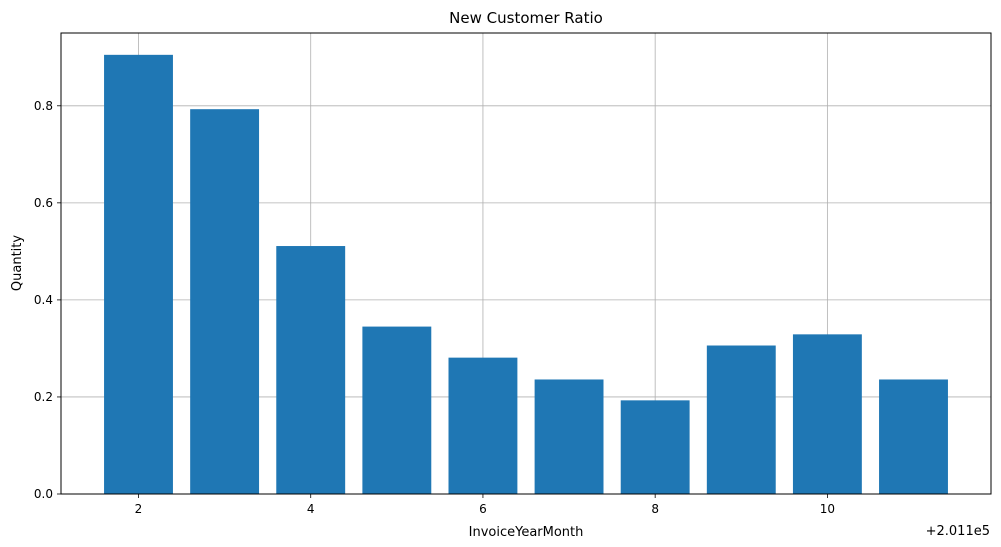 Image resolution: width=1001 pixels, height=547 pixels. What do you see at coordinates (827, 509) in the screenshot?
I see `x-tick-label: 10` at bounding box center [827, 509].